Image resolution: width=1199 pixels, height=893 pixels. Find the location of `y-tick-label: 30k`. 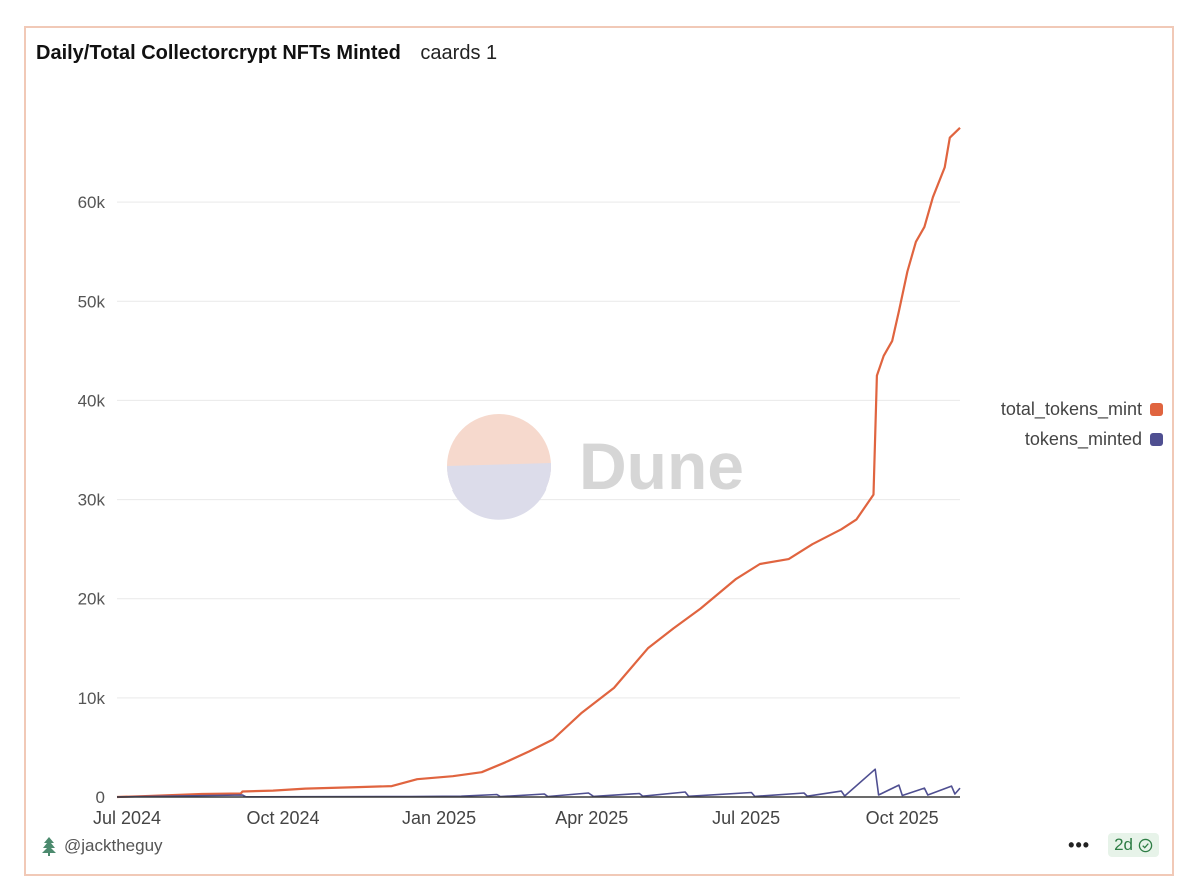

y-tick-label: 30k is located at coordinates (92, 500).